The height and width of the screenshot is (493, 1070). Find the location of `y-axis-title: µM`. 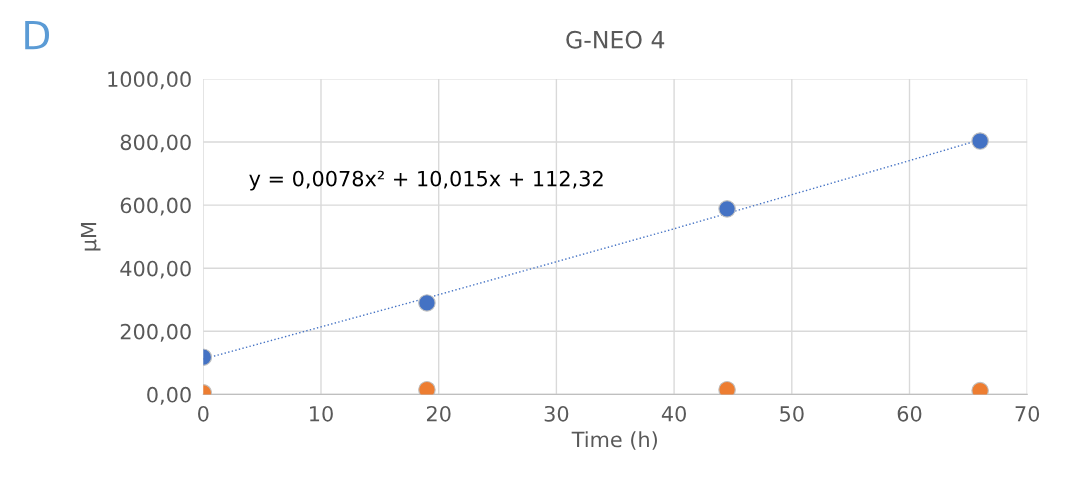

y-axis-title: µM is located at coordinates (90, 237).